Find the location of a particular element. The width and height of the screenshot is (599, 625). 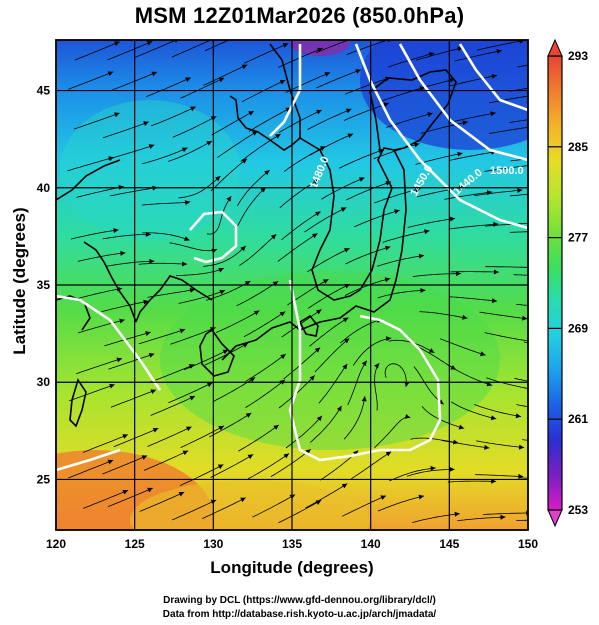

y-tick-label: 30 is located at coordinates (44, 382).